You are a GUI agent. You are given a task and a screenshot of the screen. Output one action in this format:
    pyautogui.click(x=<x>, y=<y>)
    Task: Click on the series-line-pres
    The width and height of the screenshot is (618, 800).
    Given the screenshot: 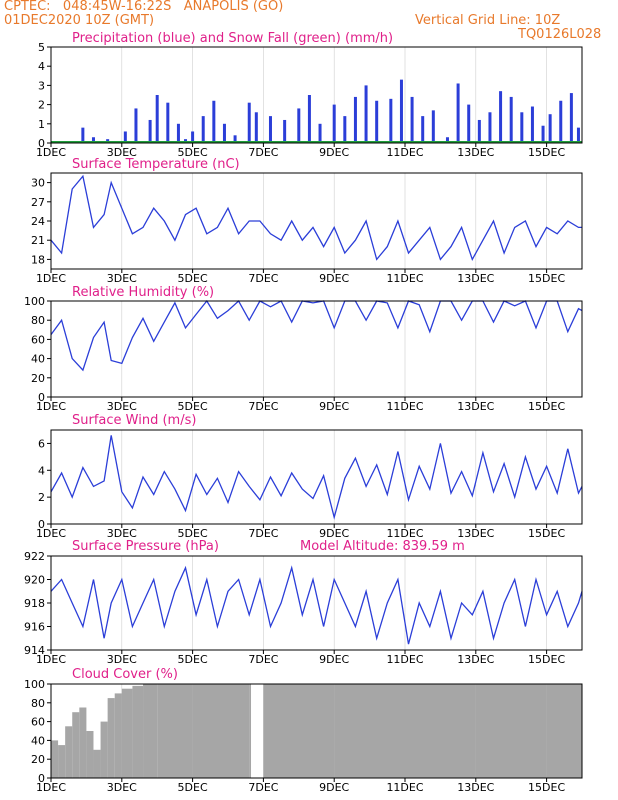 What is the action you would take?
    pyautogui.click(x=316, y=605)
    